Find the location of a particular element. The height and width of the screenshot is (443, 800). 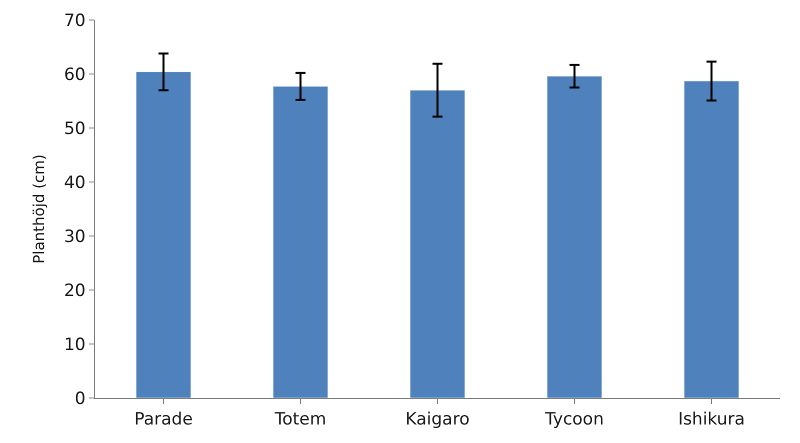

y-axis-title: Planthöjd (cm) is located at coordinates (39, 209).